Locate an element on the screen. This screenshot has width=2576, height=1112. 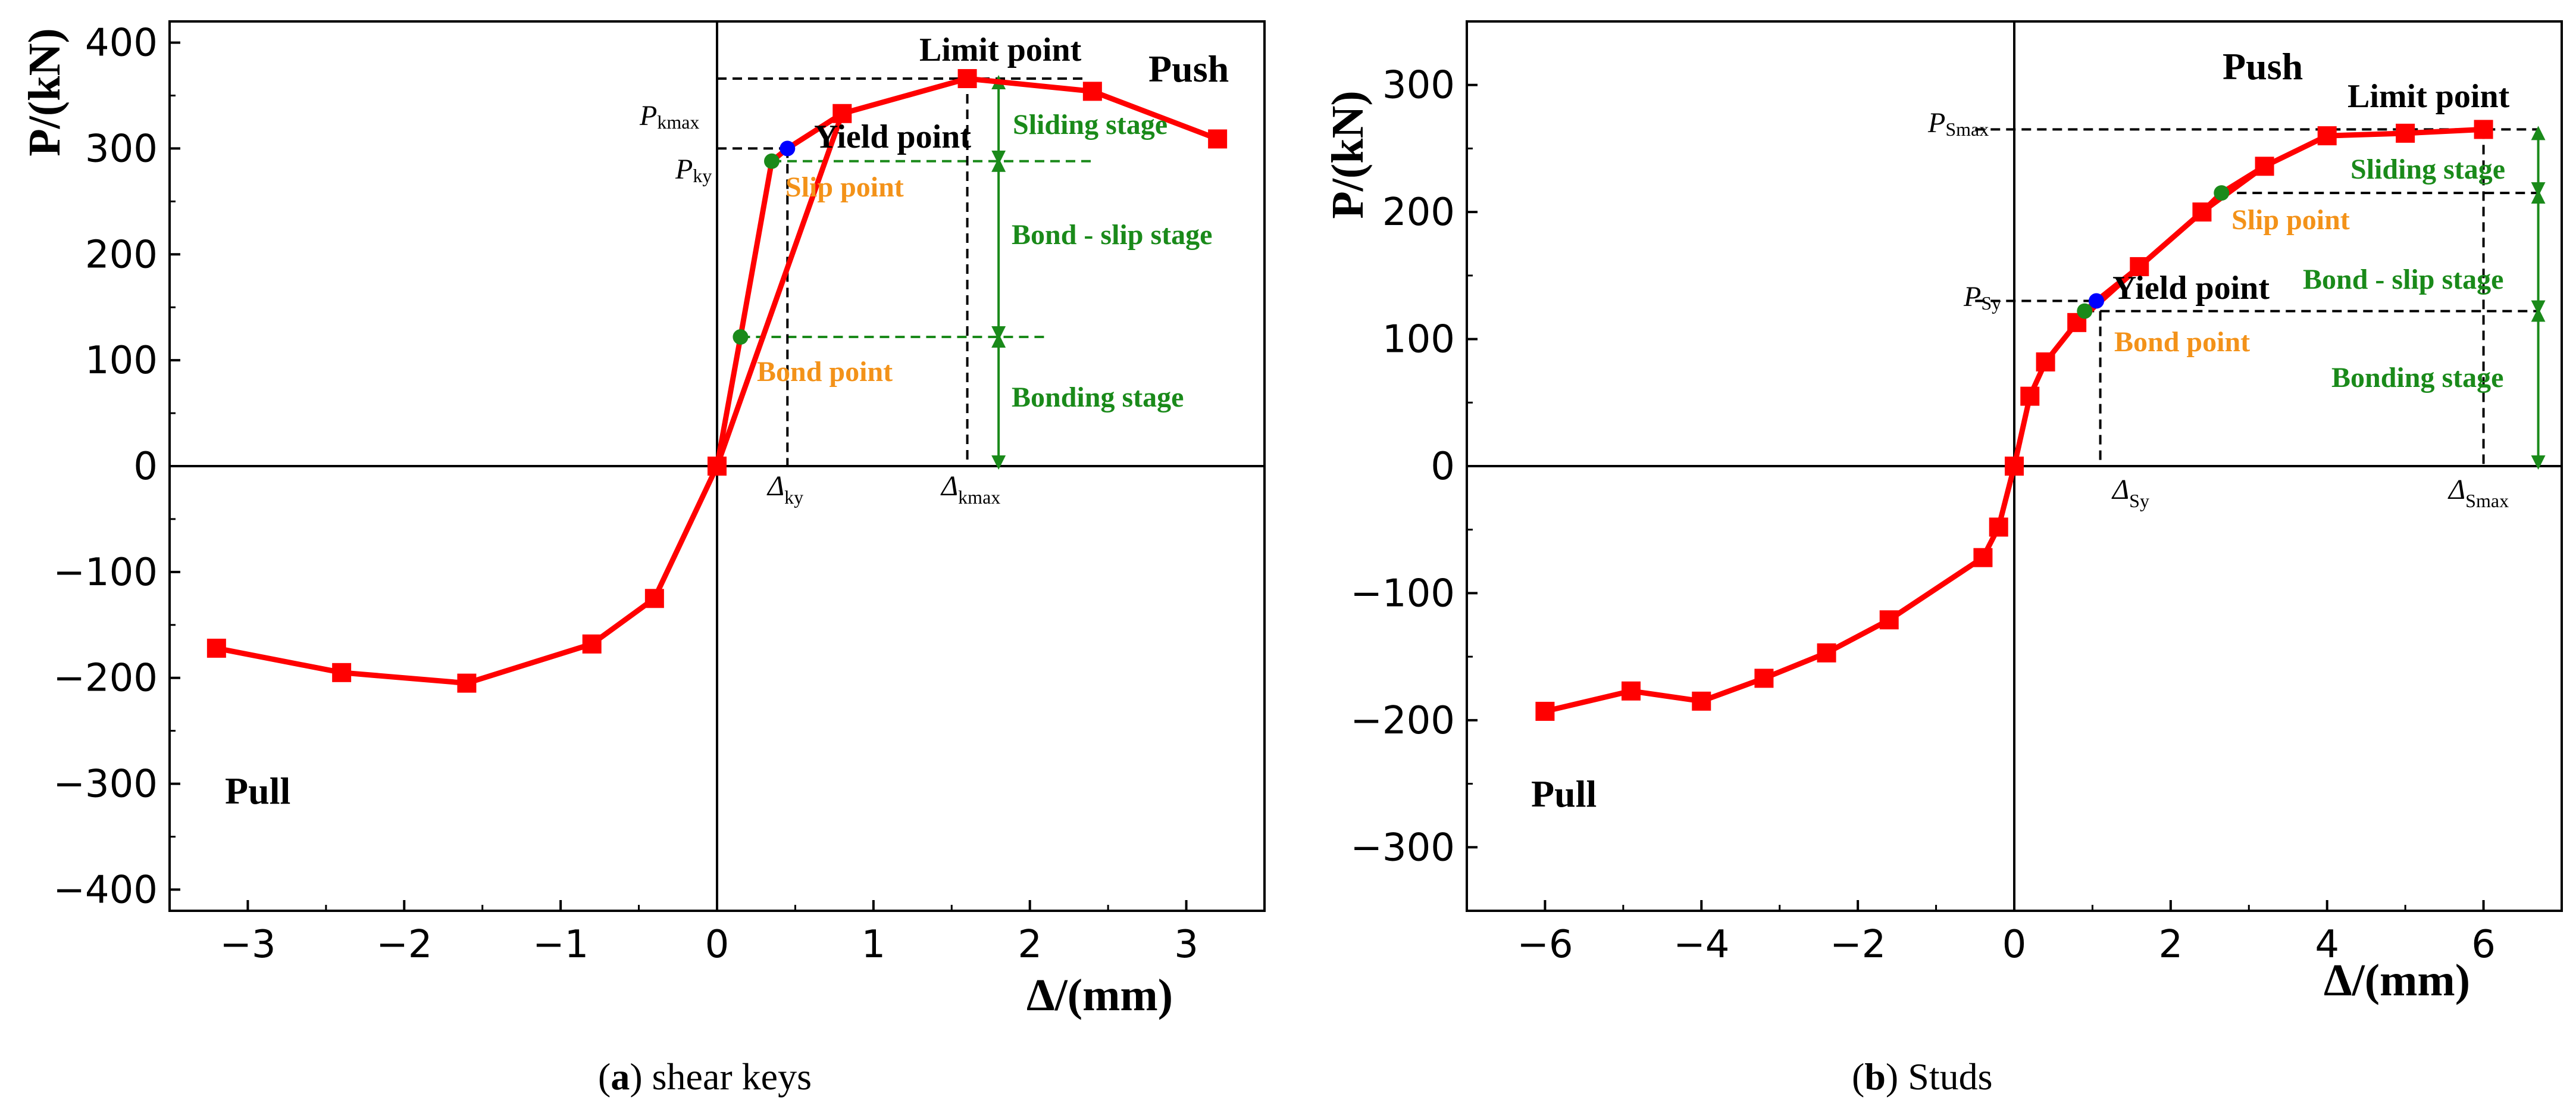
y-tick-label: 400 is located at coordinates (121, 43).